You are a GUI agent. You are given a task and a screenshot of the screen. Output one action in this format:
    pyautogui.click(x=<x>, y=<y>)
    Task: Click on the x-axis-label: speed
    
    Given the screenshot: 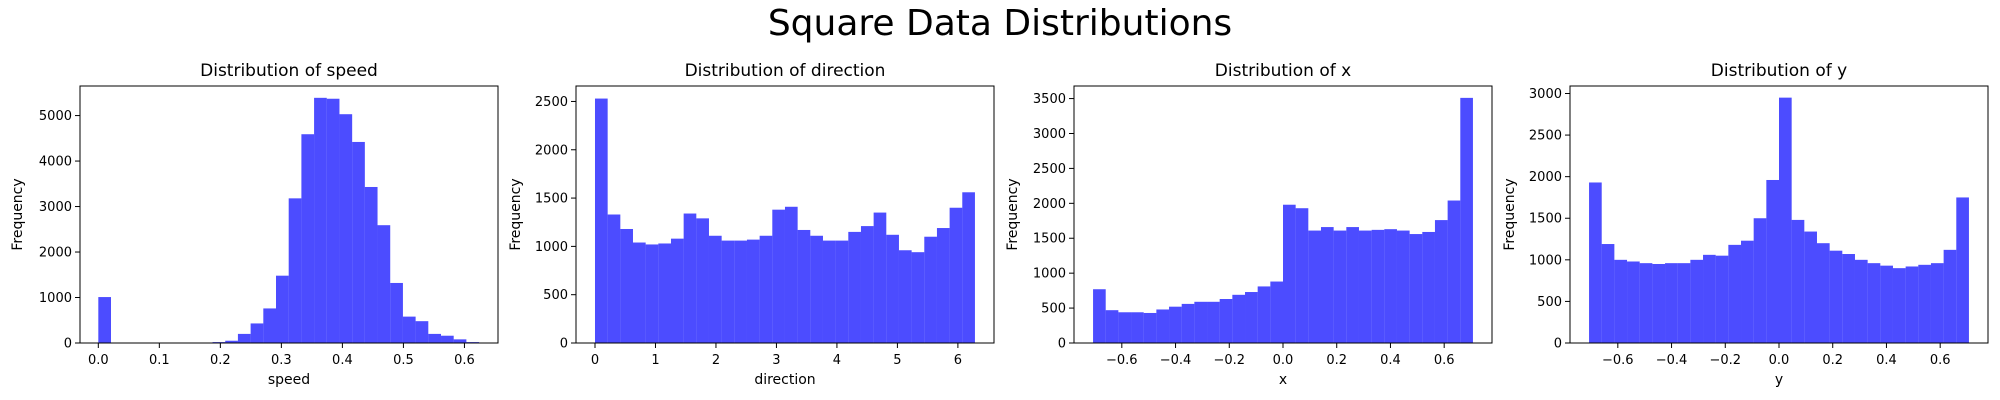 What is the action you would take?
    pyautogui.click(x=289, y=380)
    